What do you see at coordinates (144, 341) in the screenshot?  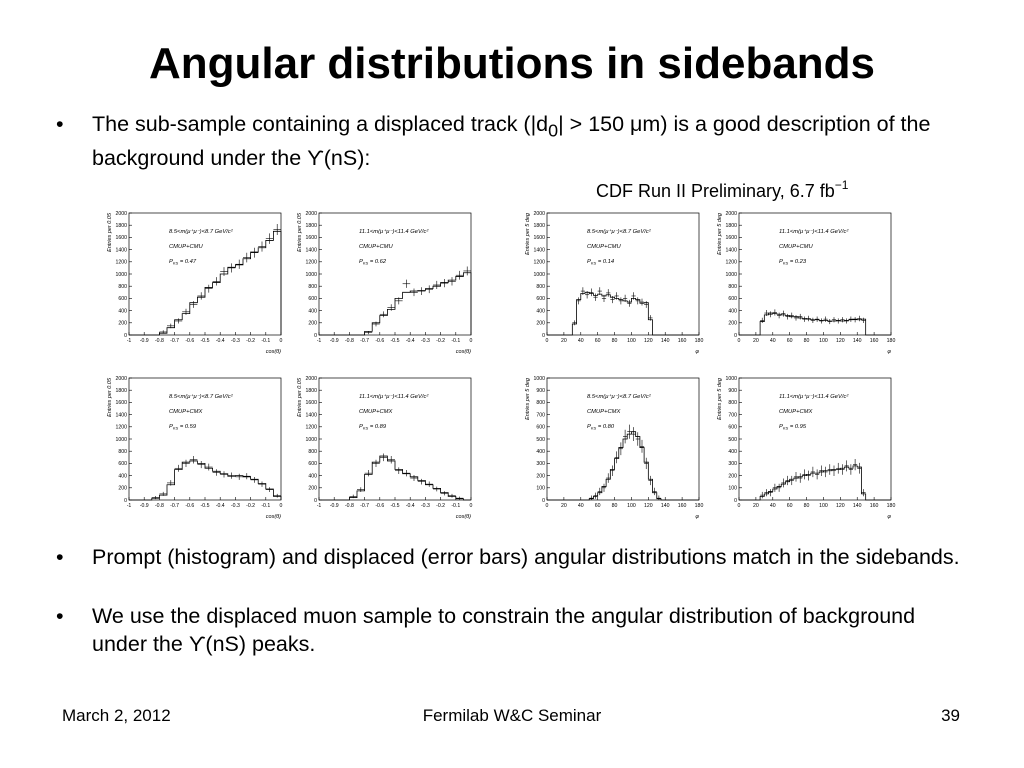 I see `x-tick-label: -0.9` at bounding box center [144, 341].